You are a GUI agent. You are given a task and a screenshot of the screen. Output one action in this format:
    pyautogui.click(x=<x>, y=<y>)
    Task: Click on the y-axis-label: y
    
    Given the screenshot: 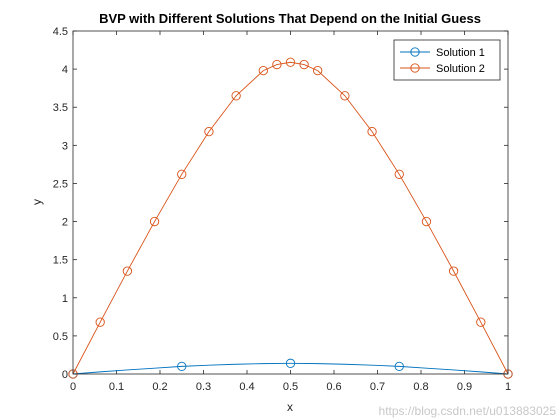 What is the action you would take?
    pyautogui.click(x=37, y=202)
    